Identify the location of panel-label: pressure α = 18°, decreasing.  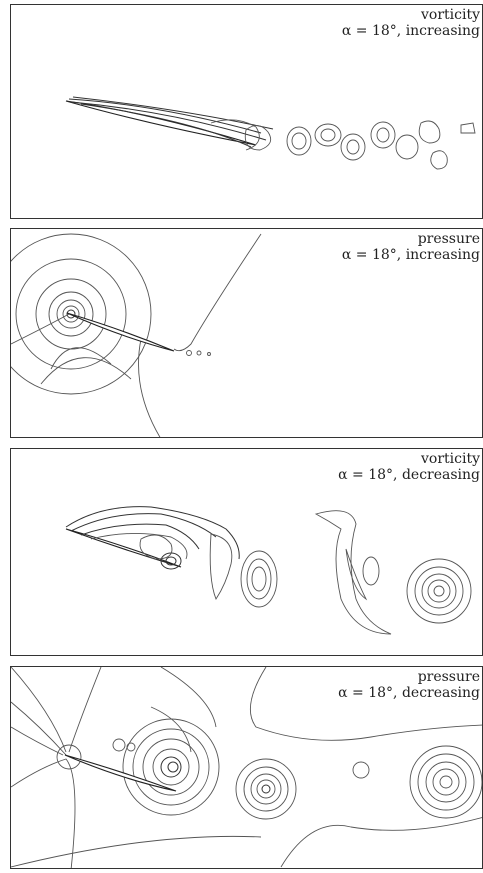
(409, 685).